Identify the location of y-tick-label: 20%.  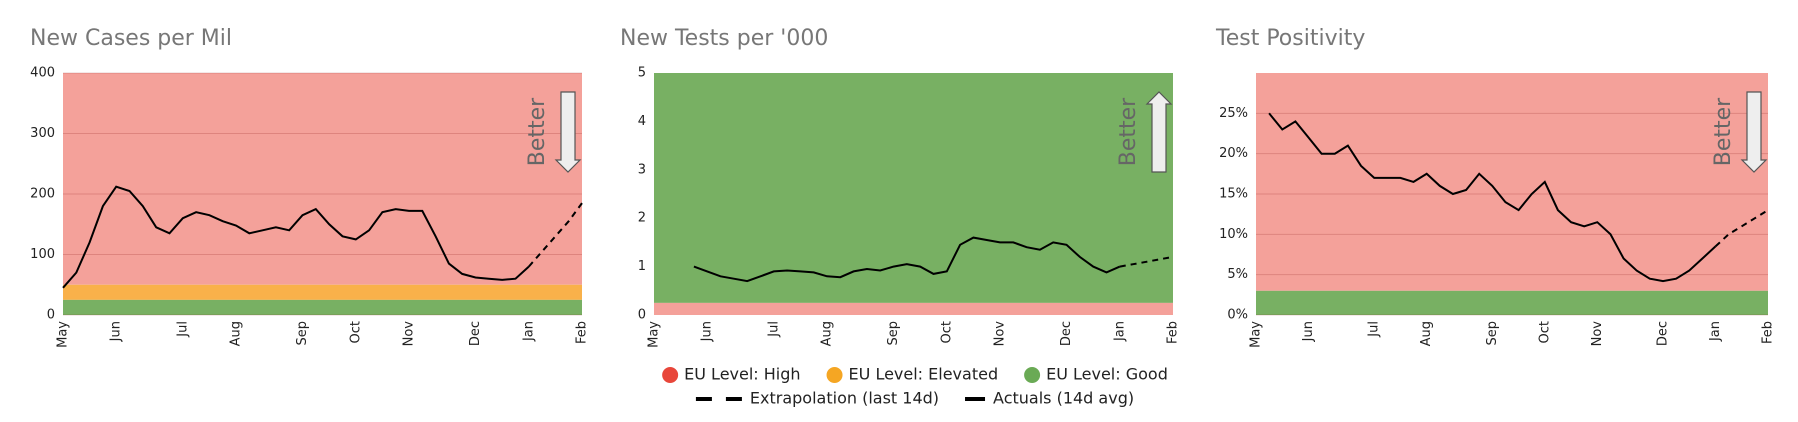
(1233, 153).